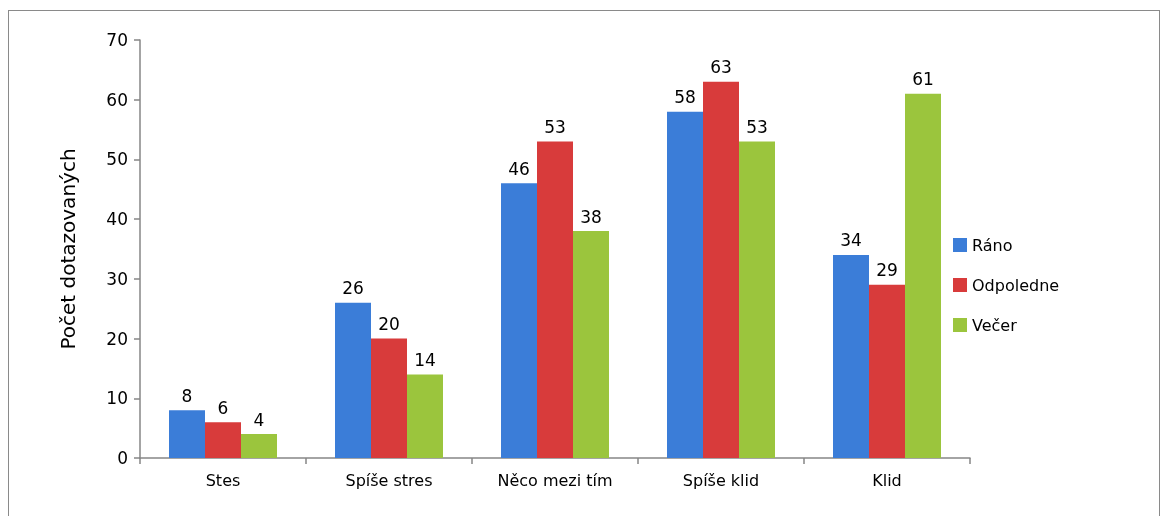 The image size is (1171, 516). What do you see at coordinates (685, 97) in the screenshot?
I see `data-label: 58` at bounding box center [685, 97].